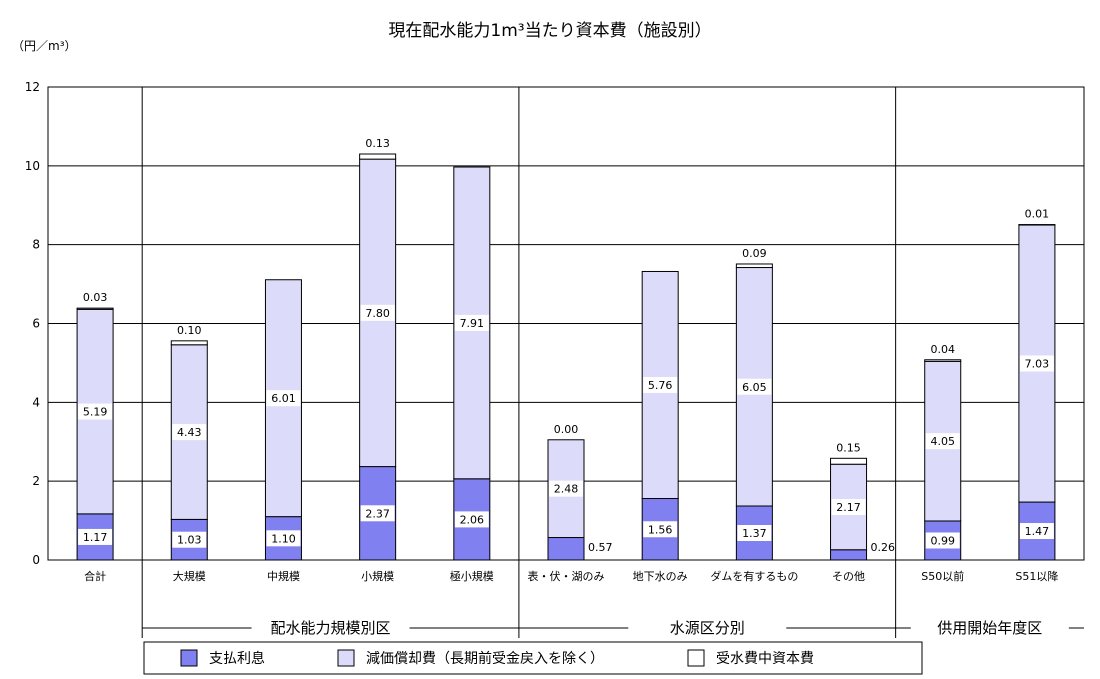 Image resolution: width=1100 pixels, height=679 pixels. I want to click on interest-label: 1.03, so click(189, 540).